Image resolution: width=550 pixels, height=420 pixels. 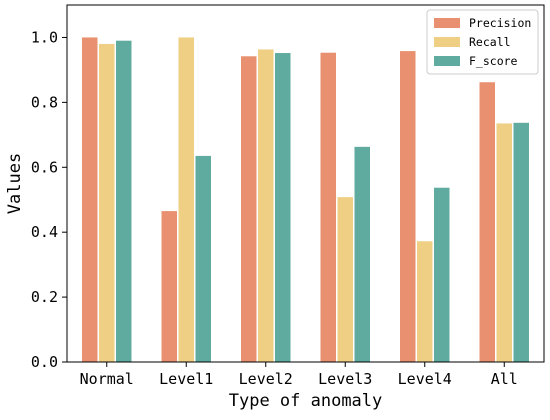 What do you see at coordinates (44, 102) in the screenshot?
I see `y-tick-label: 0.8` at bounding box center [44, 102].